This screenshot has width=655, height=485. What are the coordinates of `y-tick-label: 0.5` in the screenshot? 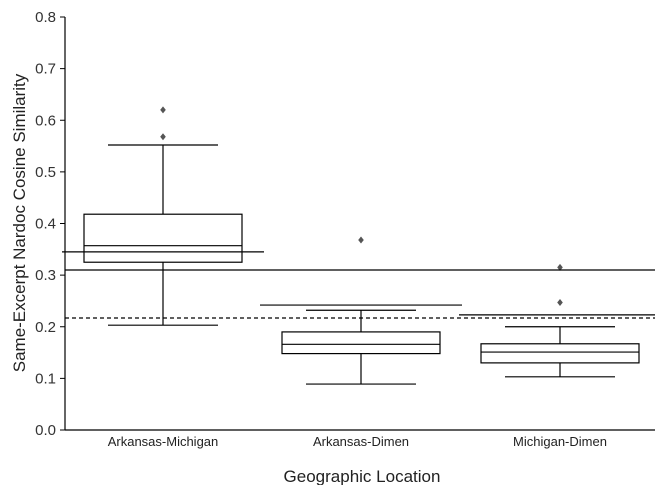 It's located at (45, 172).